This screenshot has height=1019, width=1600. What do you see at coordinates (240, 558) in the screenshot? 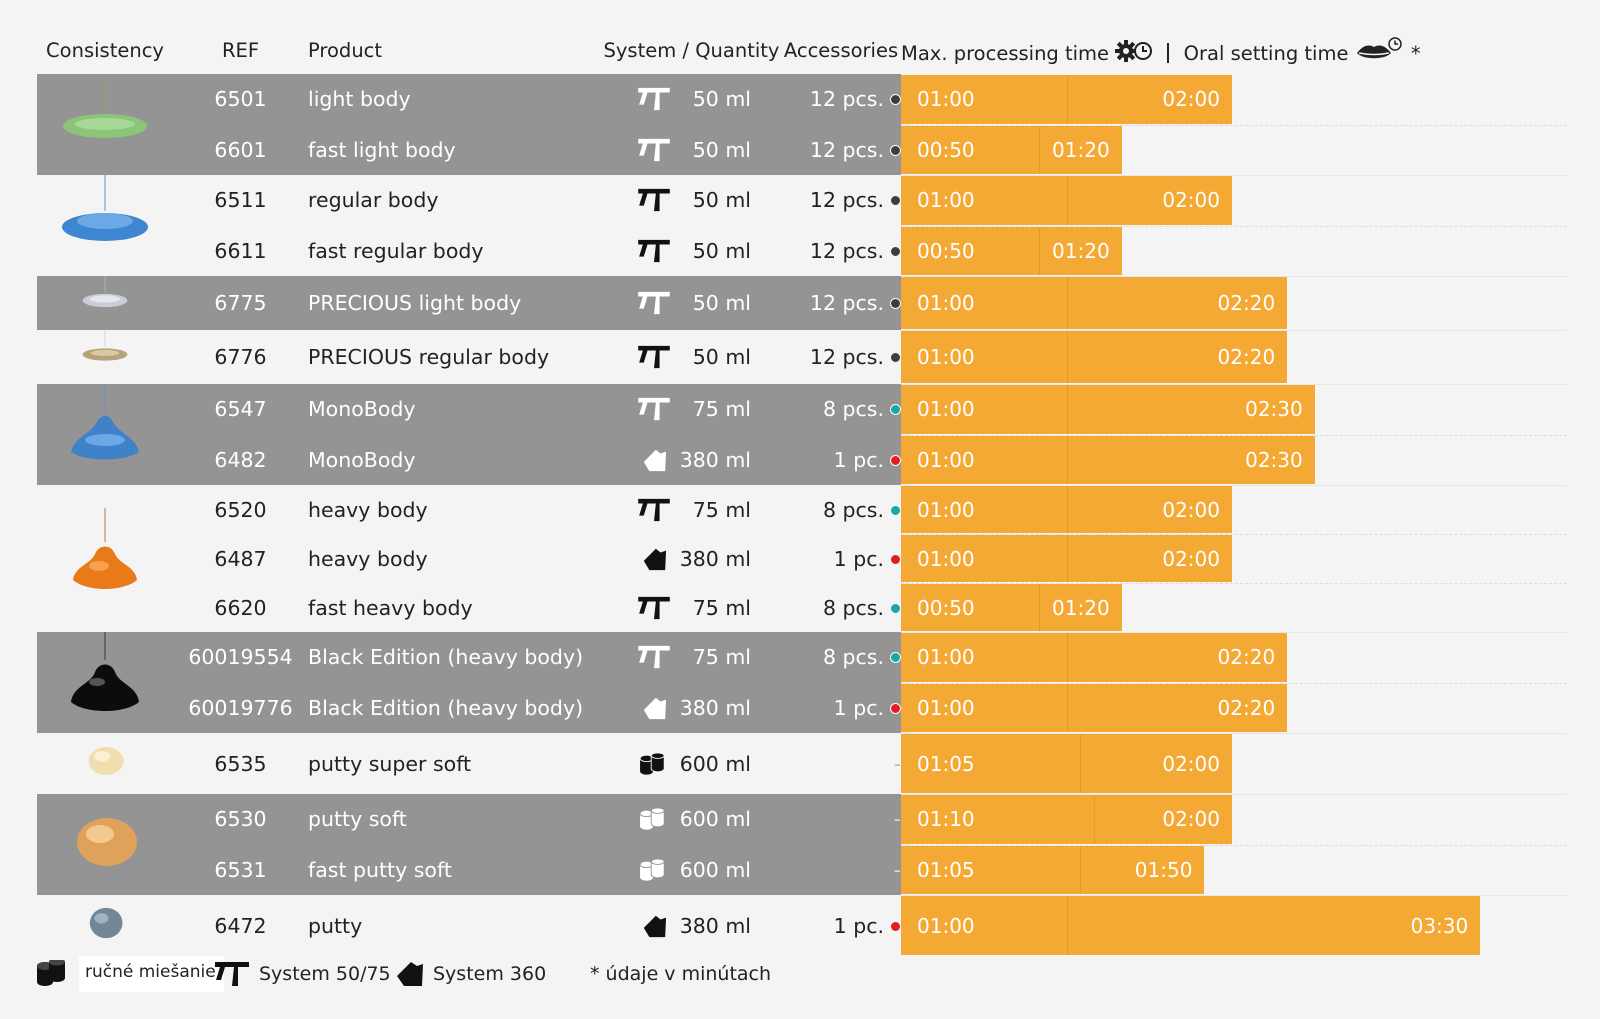
I see `ref-cell: 6487` at bounding box center [240, 558].